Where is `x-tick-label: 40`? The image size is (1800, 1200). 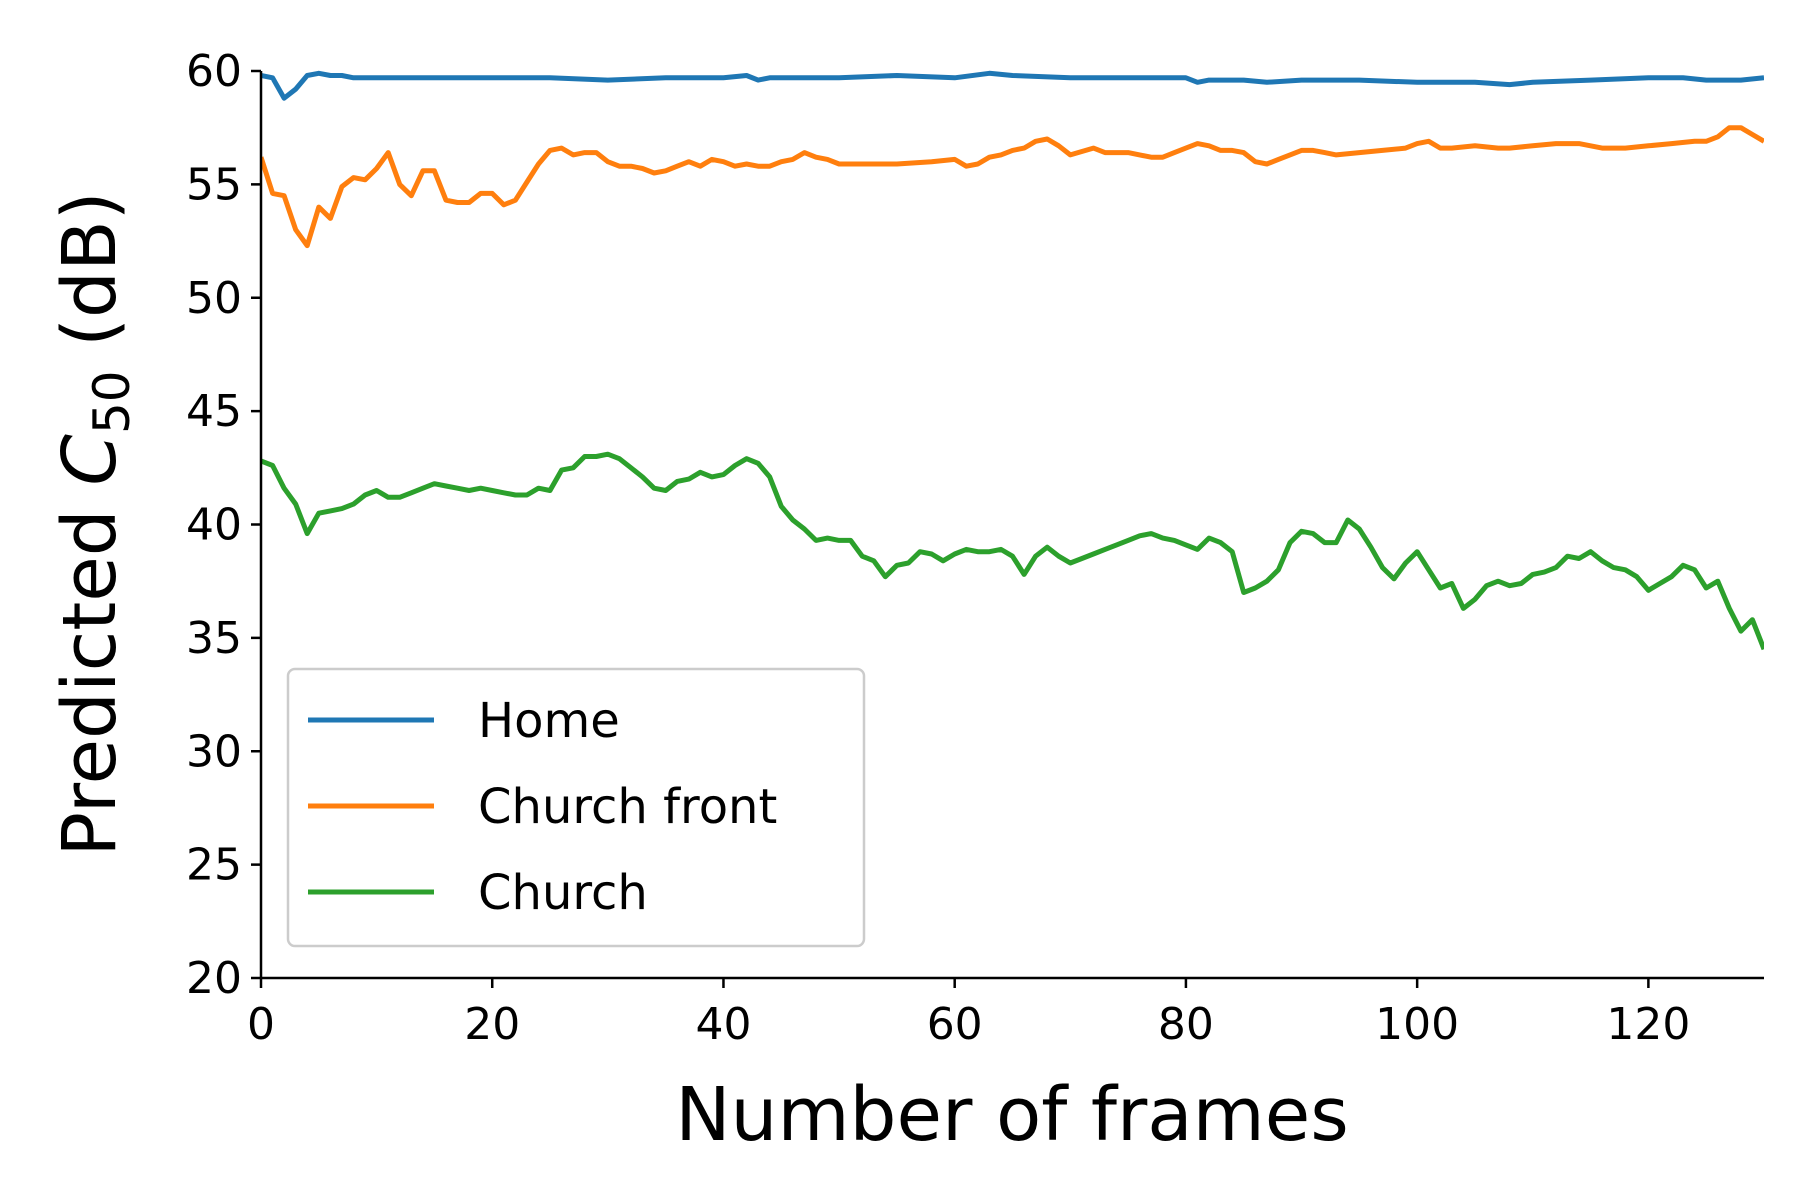
x-tick-label: 40 is located at coordinates (723, 1024).